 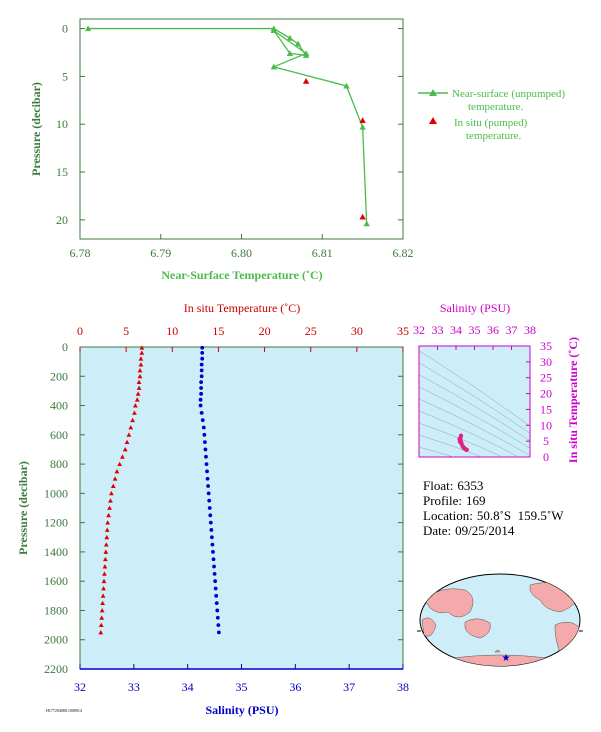 What do you see at coordinates (126, 331) in the screenshot?
I see `temperature-tick-label: 5` at bounding box center [126, 331].